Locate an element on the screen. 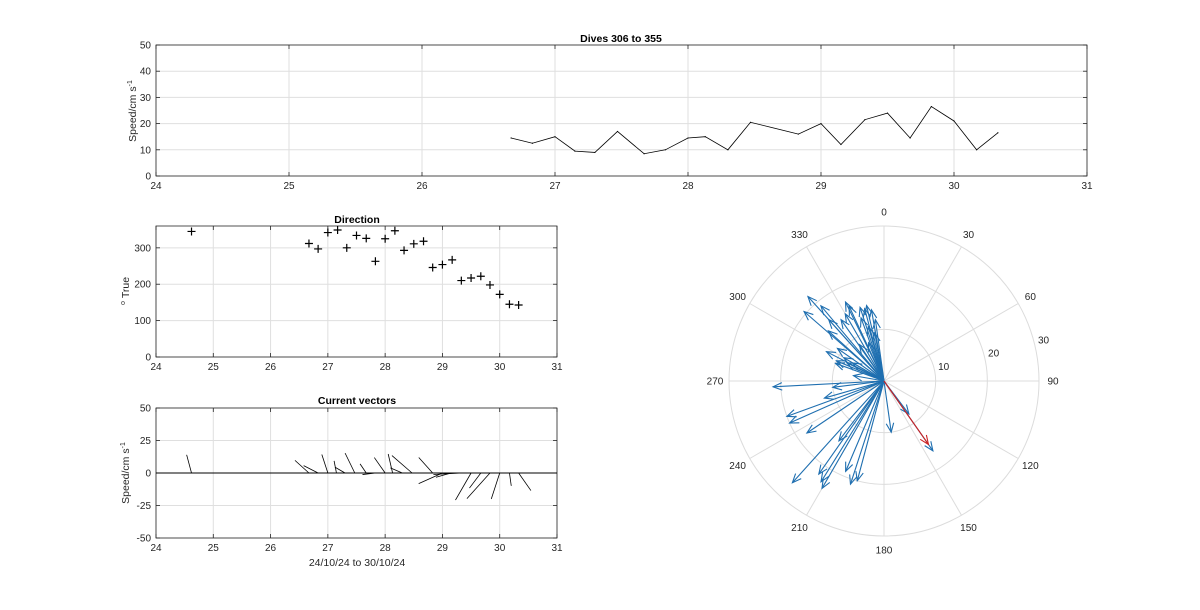  direction-axes-box is located at coordinates (356, 291).